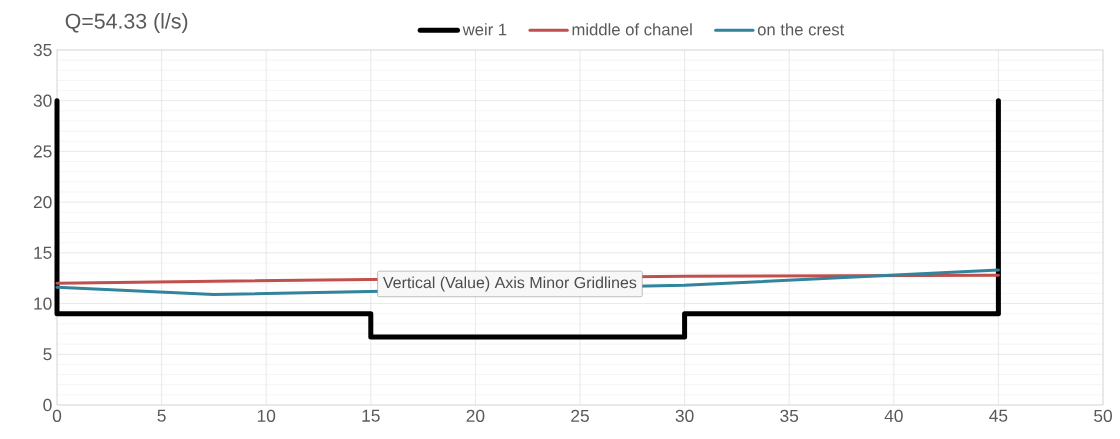  I want to click on y-tick-label: 20, so click(42, 202).